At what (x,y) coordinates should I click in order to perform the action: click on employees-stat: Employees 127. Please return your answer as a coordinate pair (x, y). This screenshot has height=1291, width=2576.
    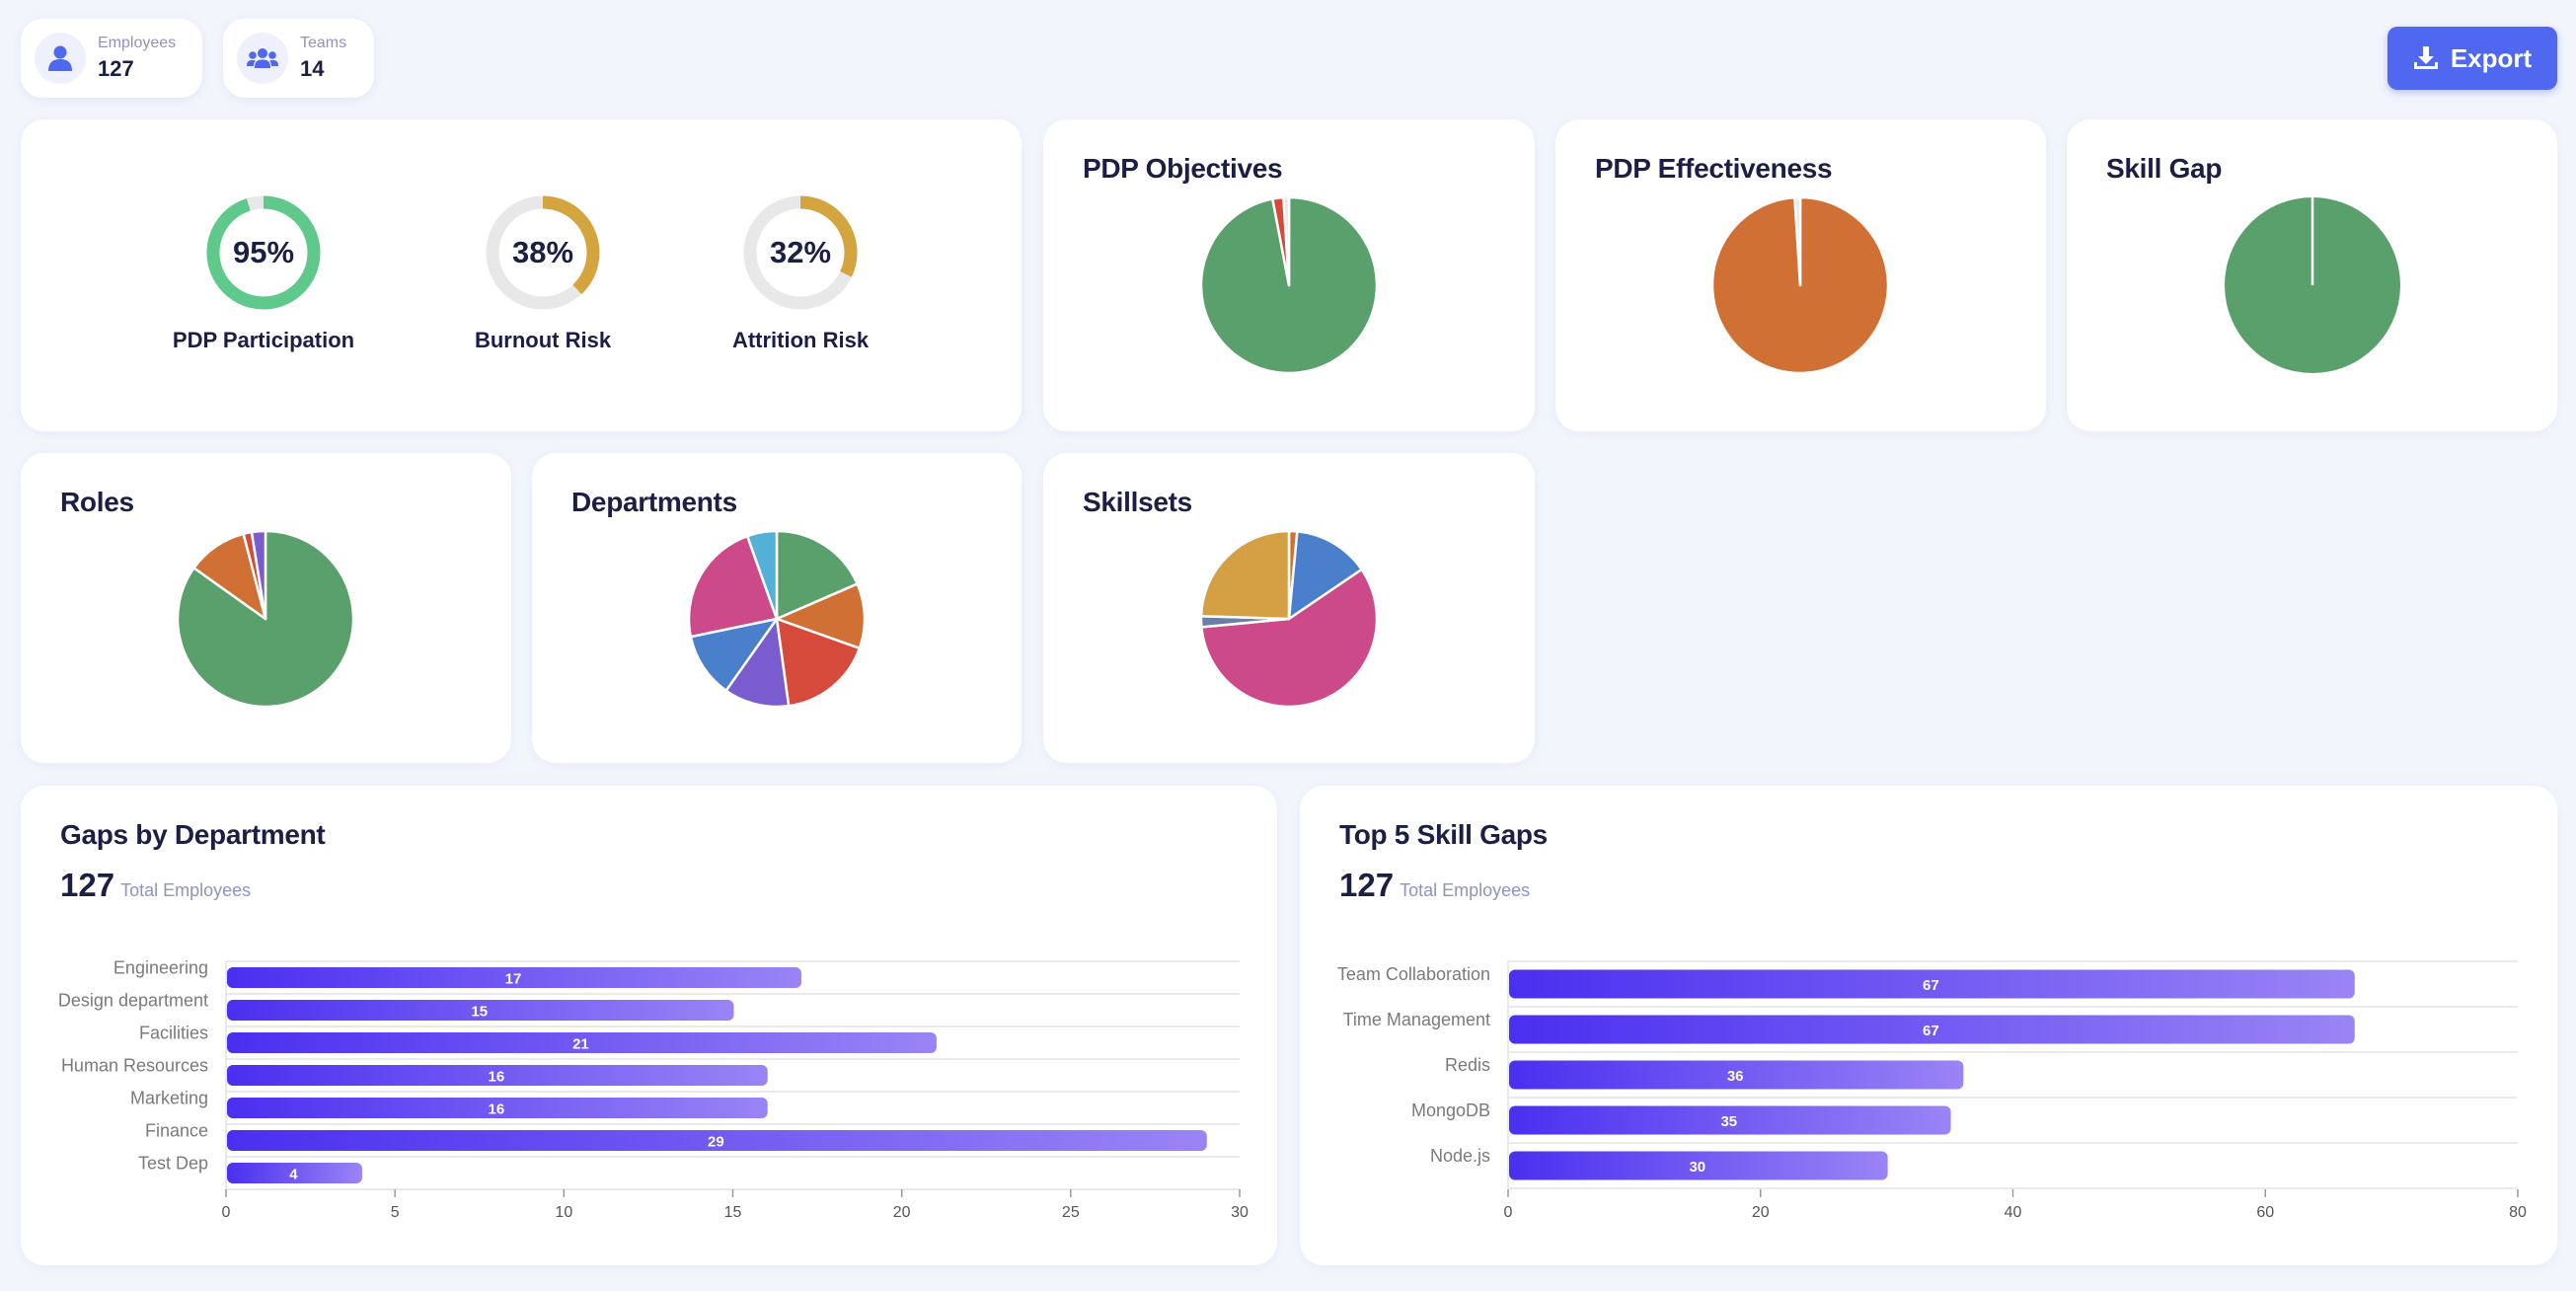
    Looking at the image, I should click on (111, 58).